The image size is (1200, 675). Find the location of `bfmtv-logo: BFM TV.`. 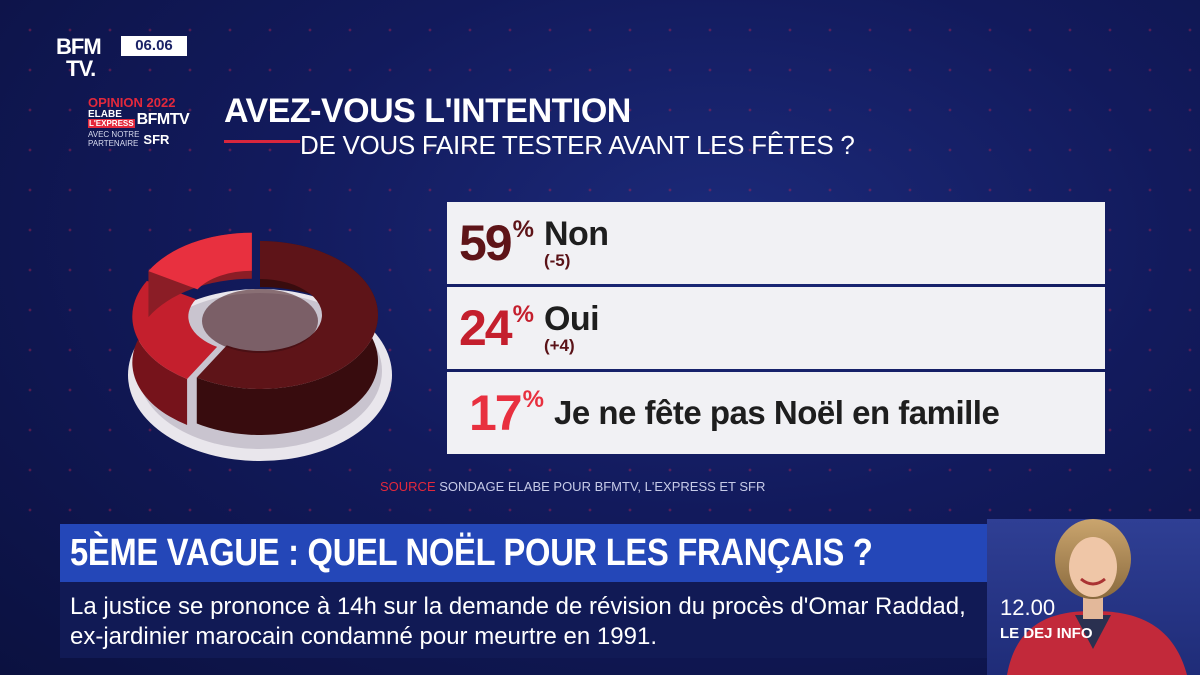

bfmtv-logo: BFM TV. is located at coordinates (89, 60).